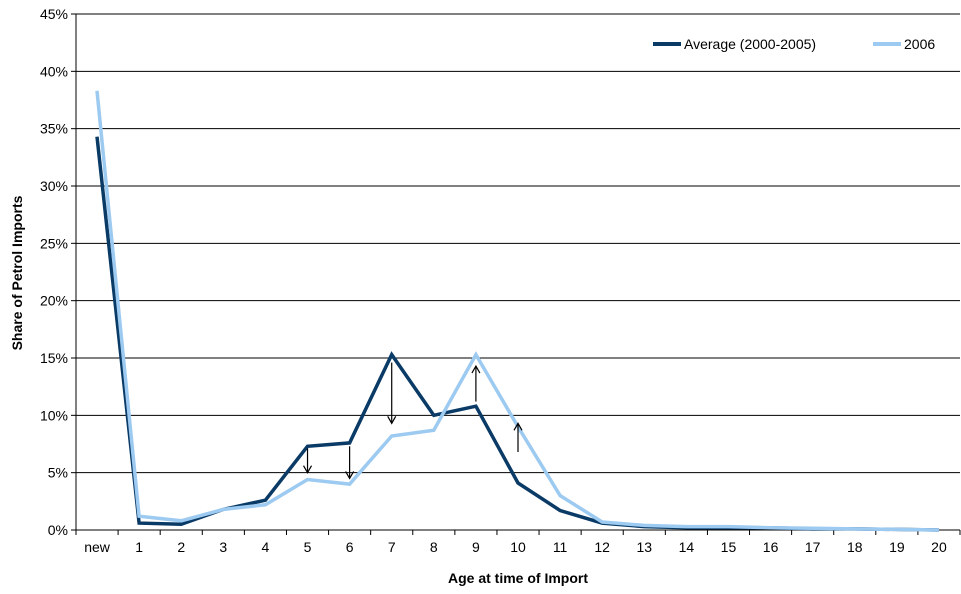  Describe the element at coordinates (518, 547) in the screenshot. I see `x-tick-label: 10` at that location.